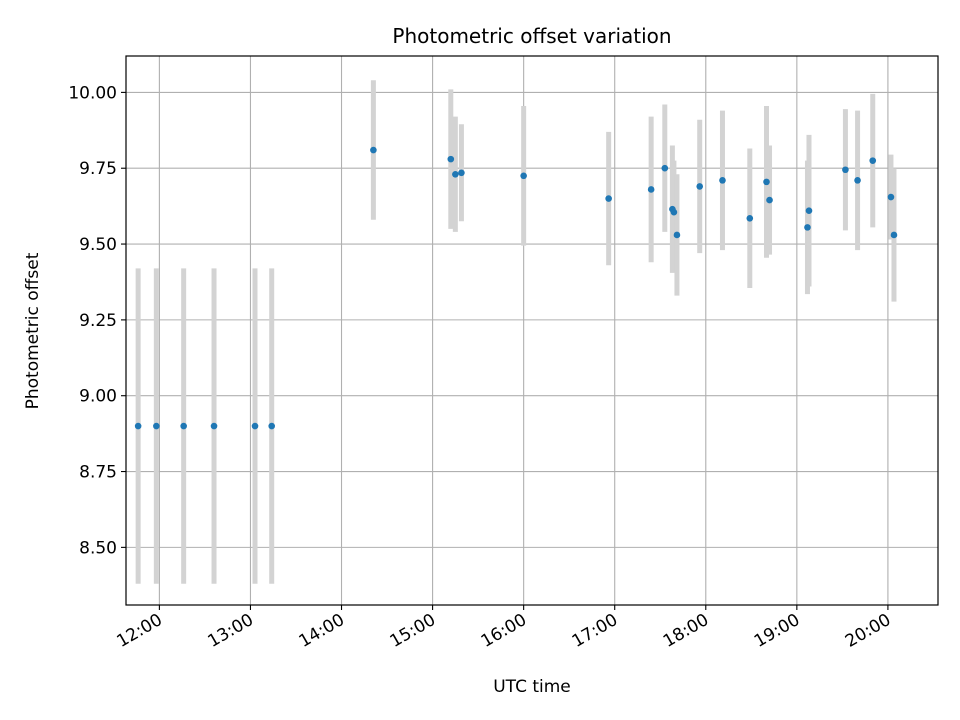 The width and height of the screenshot is (960, 720). What do you see at coordinates (92, 93) in the screenshot?
I see `y-tick-label: 10.00` at bounding box center [92, 93].